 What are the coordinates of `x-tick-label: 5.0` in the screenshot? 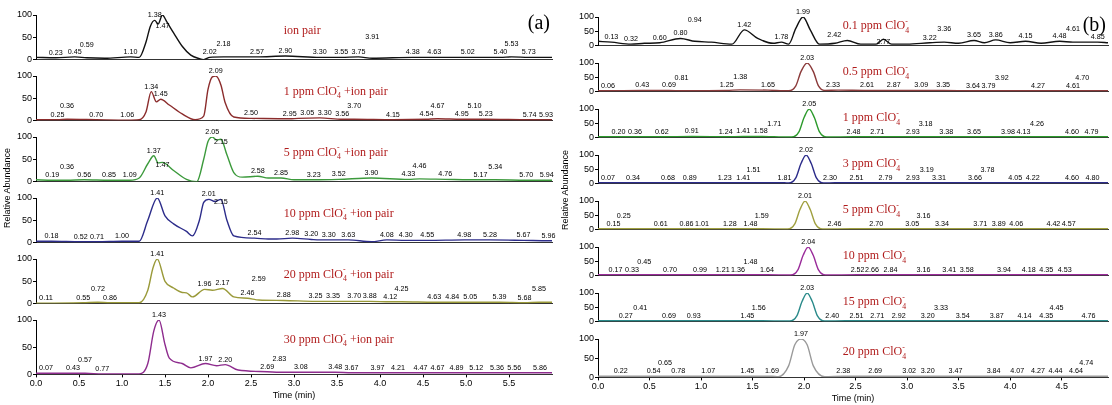 It's located at (466, 383).